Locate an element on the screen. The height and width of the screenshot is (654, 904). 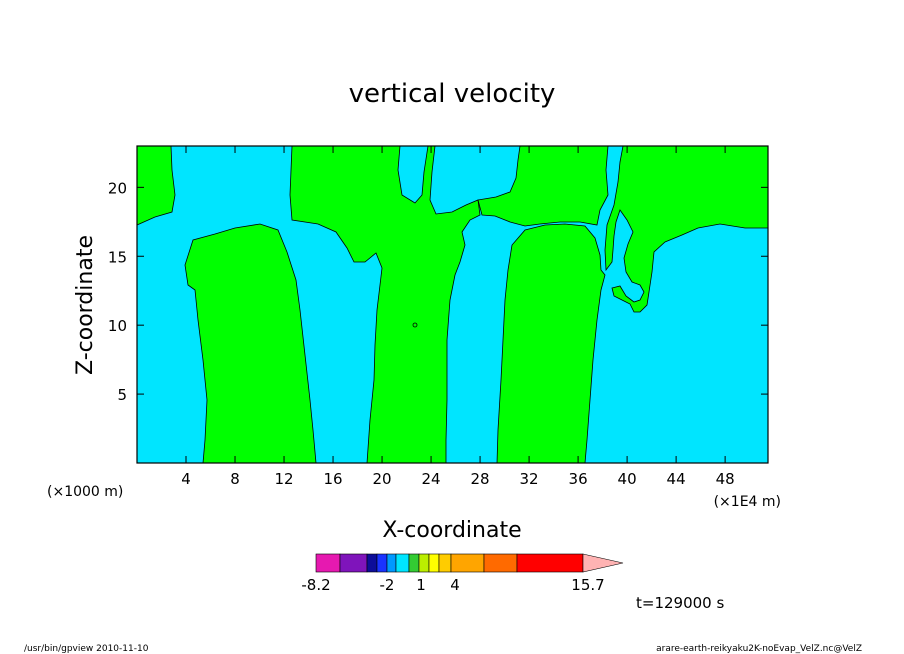
x-tick-label: 16 is located at coordinates (332, 479).